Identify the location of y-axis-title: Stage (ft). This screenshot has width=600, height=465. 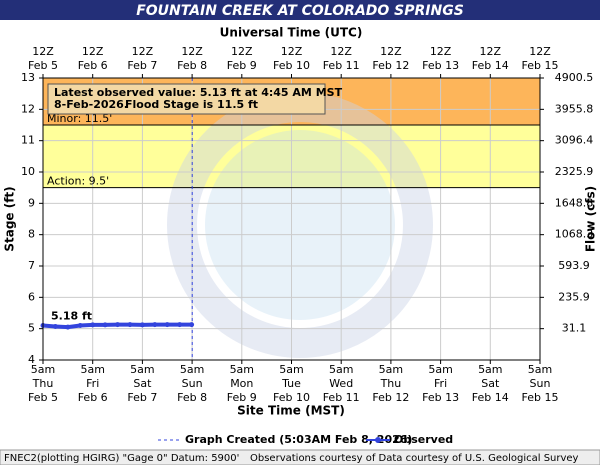
(10, 218).